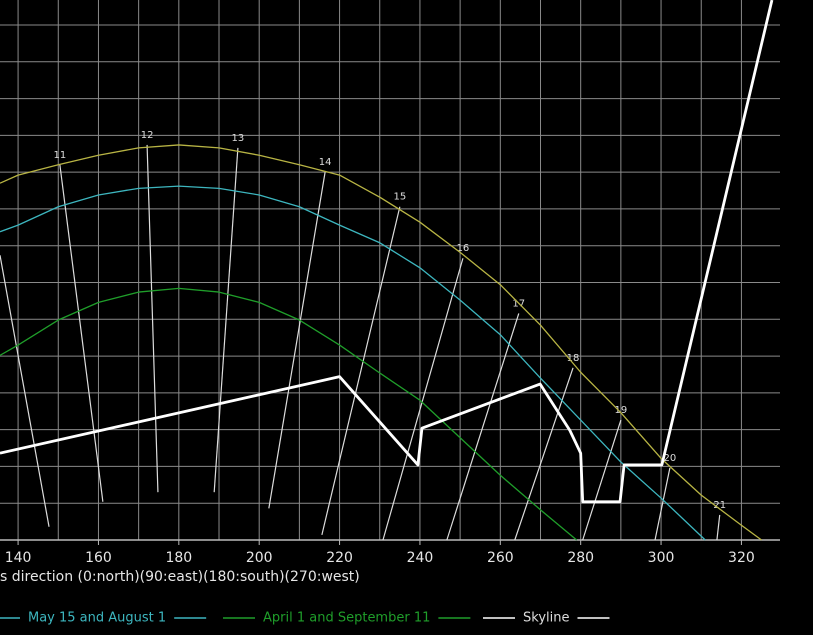  Describe the element at coordinates (546, 618) in the screenshot. I see `legend-label: Skyline` at that location.